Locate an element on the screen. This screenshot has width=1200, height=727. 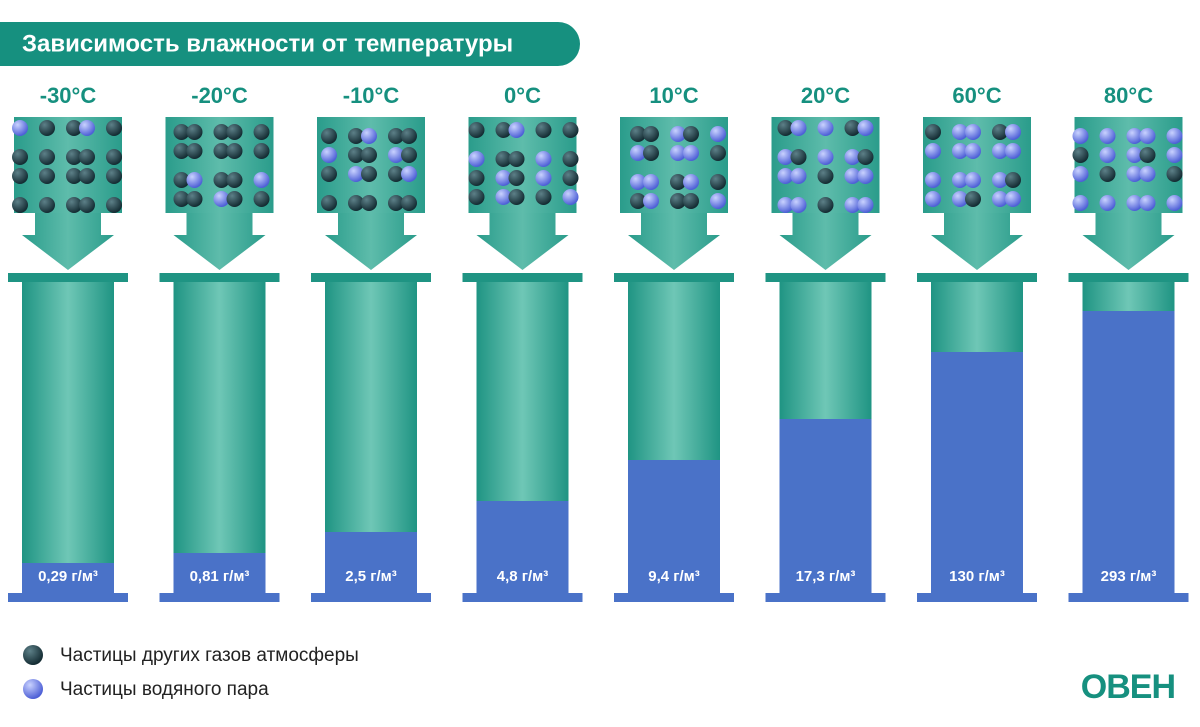
temperature-label: 80°C is located at coordinates (1128, 95).